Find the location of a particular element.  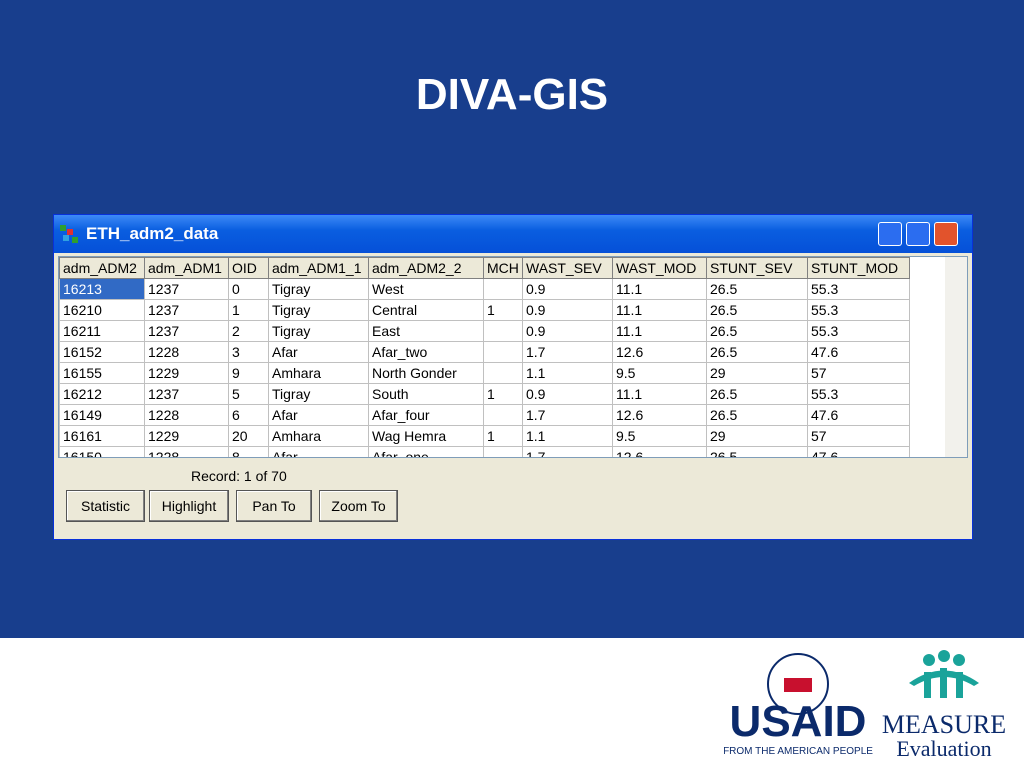

table-cell: Afar is located at coordinates (318, 451).